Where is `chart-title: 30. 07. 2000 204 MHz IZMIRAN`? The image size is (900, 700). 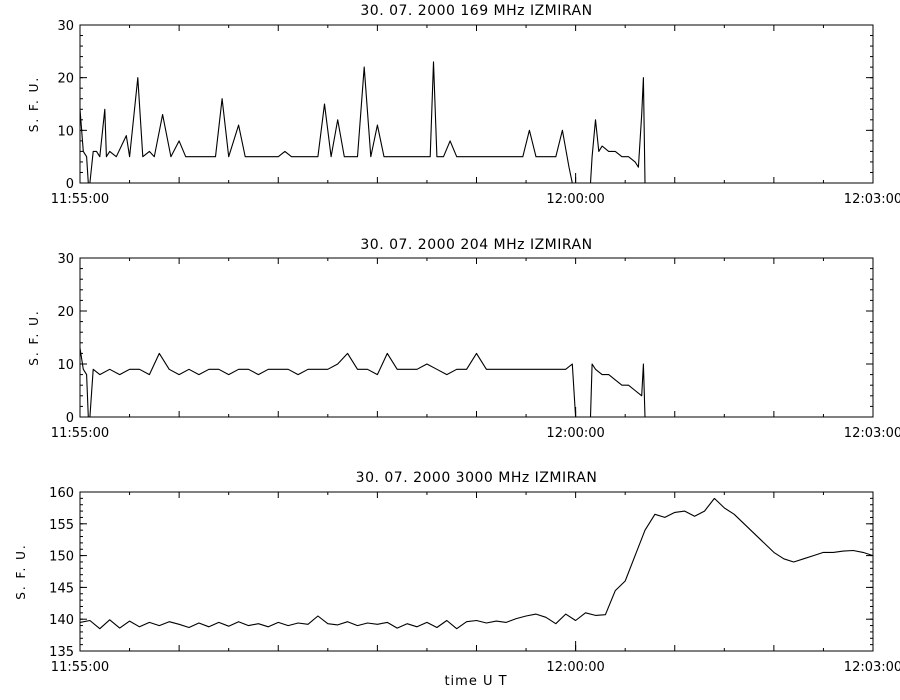 chart-title: 30. 07. 2000 204 MHz IZMIRAN is located at coordinates (476, 245).